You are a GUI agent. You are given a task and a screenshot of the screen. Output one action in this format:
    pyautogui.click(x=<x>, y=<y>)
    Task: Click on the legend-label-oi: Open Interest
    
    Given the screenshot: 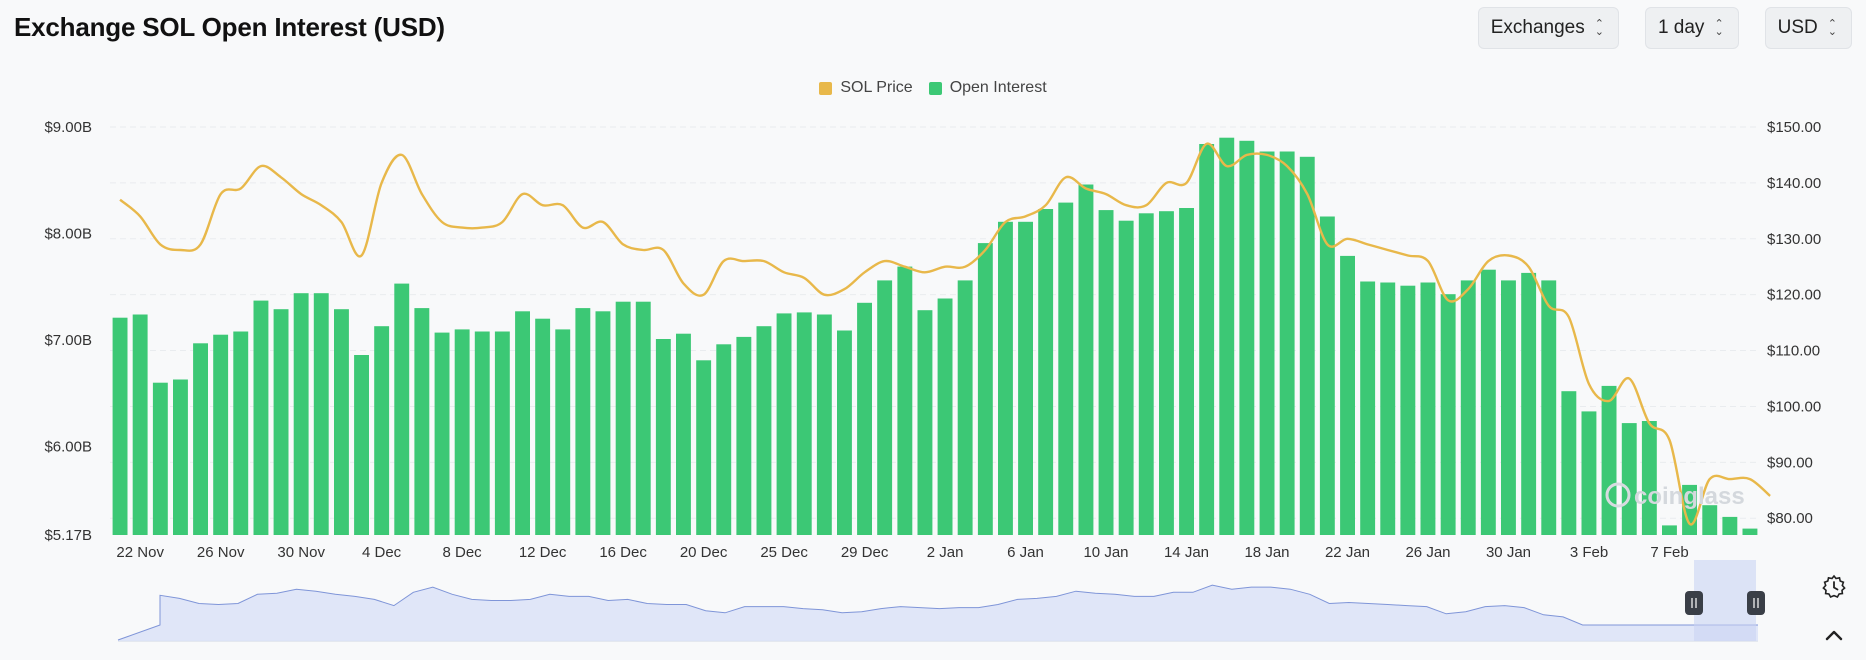 What is the action you would take?
    pyautogui.click(x=998, y=87)
    